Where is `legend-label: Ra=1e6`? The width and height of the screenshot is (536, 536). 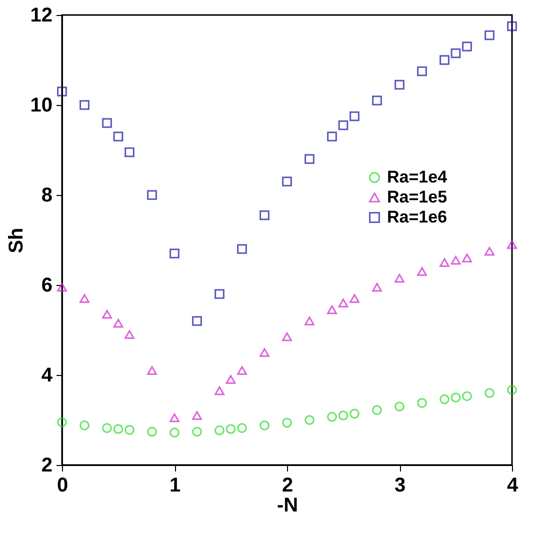 legend-label: Ra=1e6 is located at coordinates (417, 217).